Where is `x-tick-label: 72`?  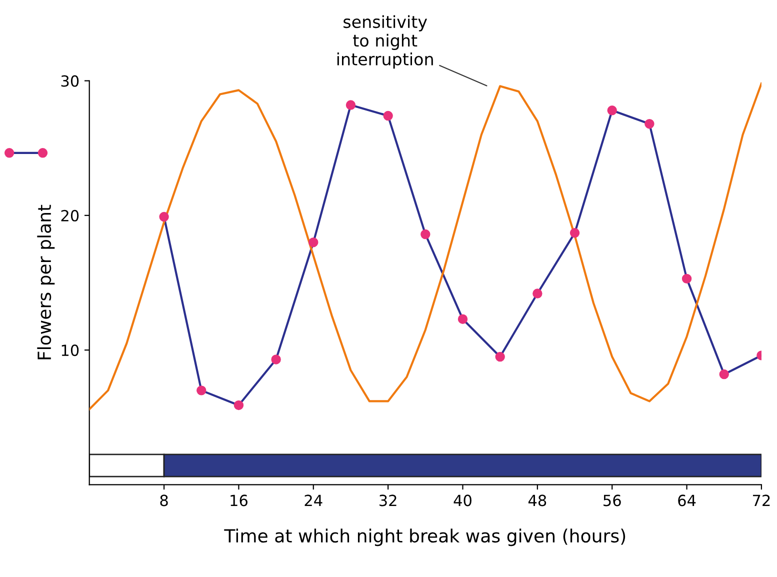
x-tick-label: 72 is located at coordinates (761, 500).